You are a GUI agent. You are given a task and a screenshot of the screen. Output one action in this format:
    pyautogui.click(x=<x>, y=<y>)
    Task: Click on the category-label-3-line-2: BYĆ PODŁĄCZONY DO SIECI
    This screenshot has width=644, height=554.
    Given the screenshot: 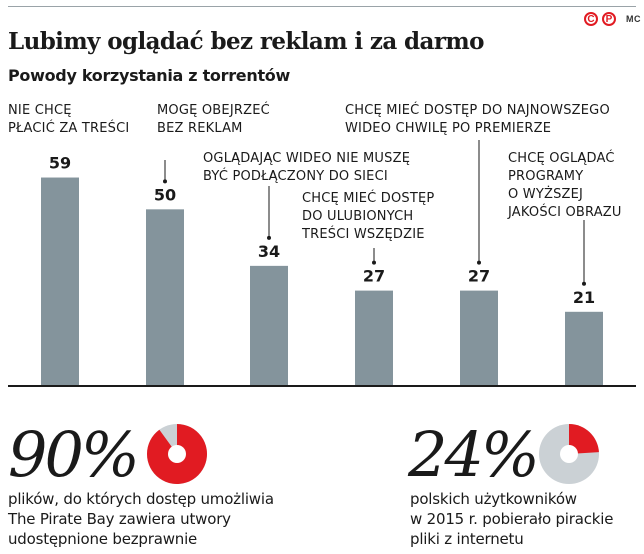 What is the action you would take?
    pyautogui.click(x=295, y=176)
    